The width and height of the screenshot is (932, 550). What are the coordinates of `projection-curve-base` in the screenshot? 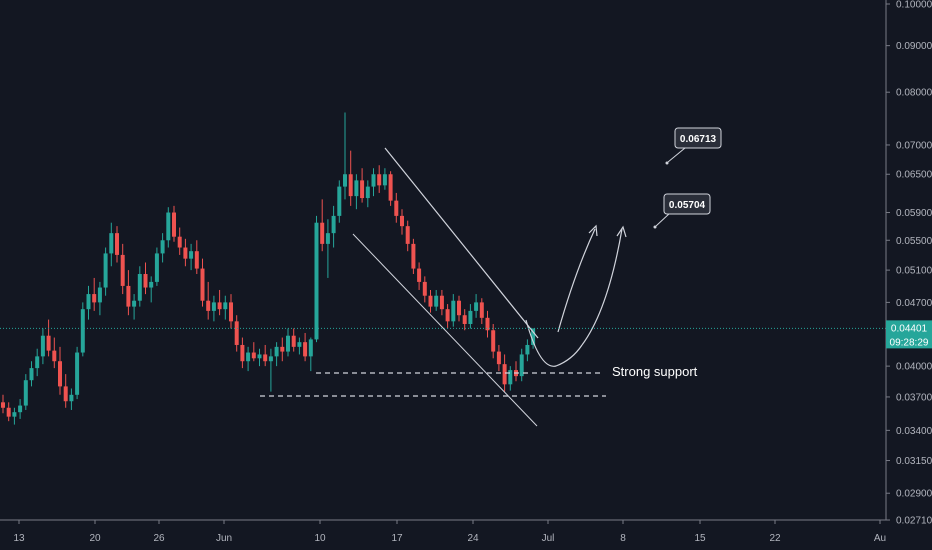 It's located at (554, 343).